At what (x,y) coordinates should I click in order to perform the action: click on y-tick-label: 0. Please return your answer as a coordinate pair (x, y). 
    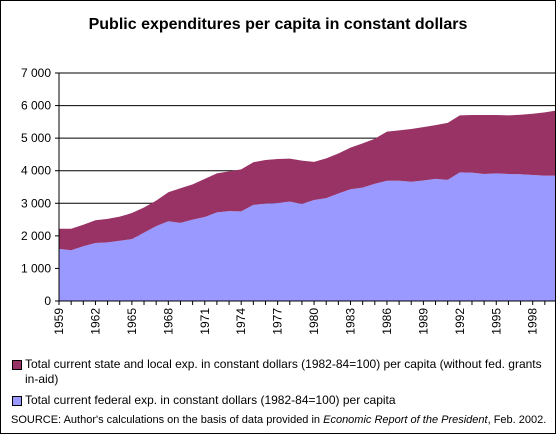
    Looking at the image, I should click on (47, 301).